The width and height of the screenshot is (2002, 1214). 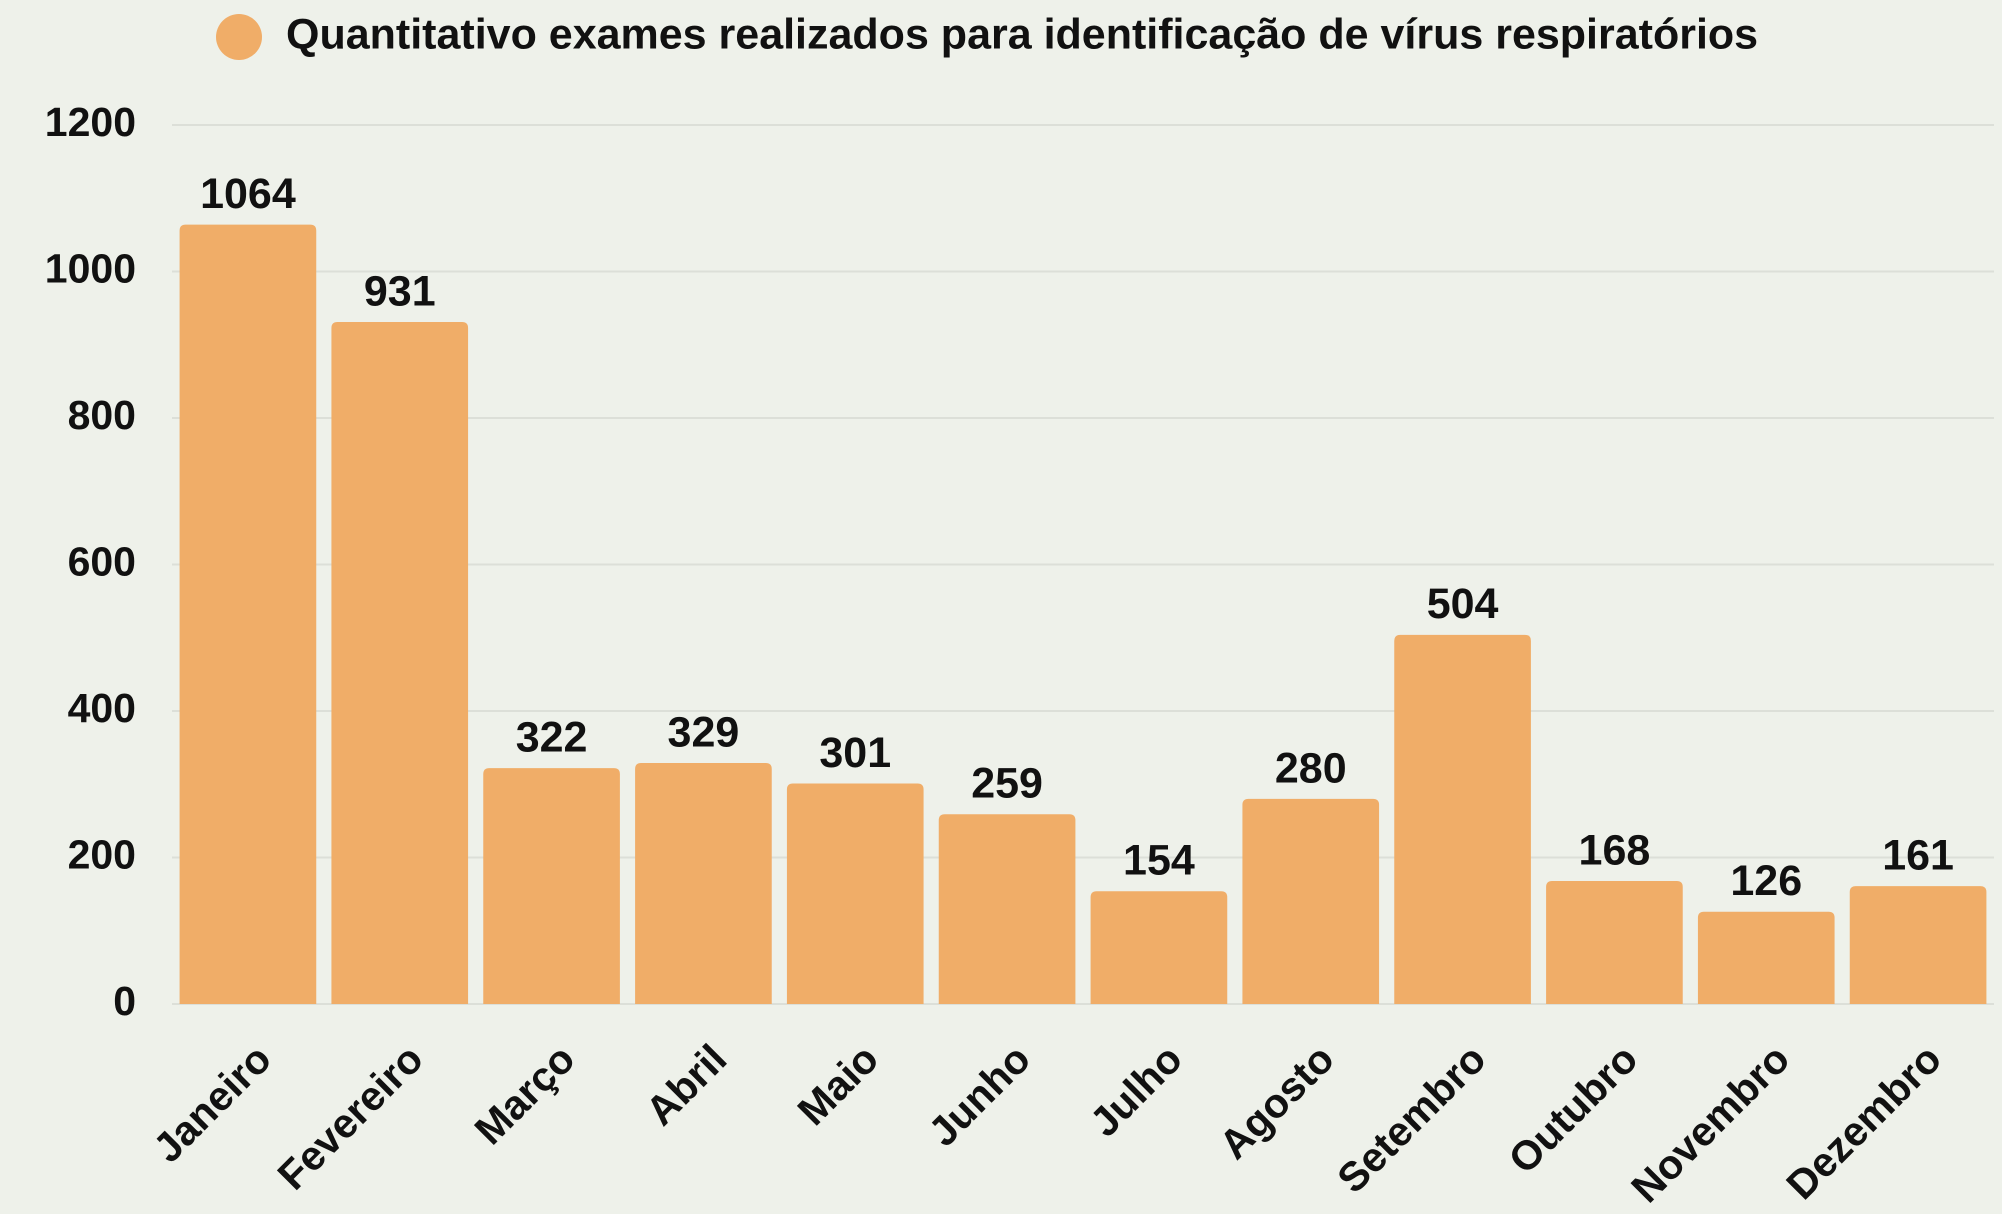 I want to click on data-label: 301, so click(x=855, y=753).